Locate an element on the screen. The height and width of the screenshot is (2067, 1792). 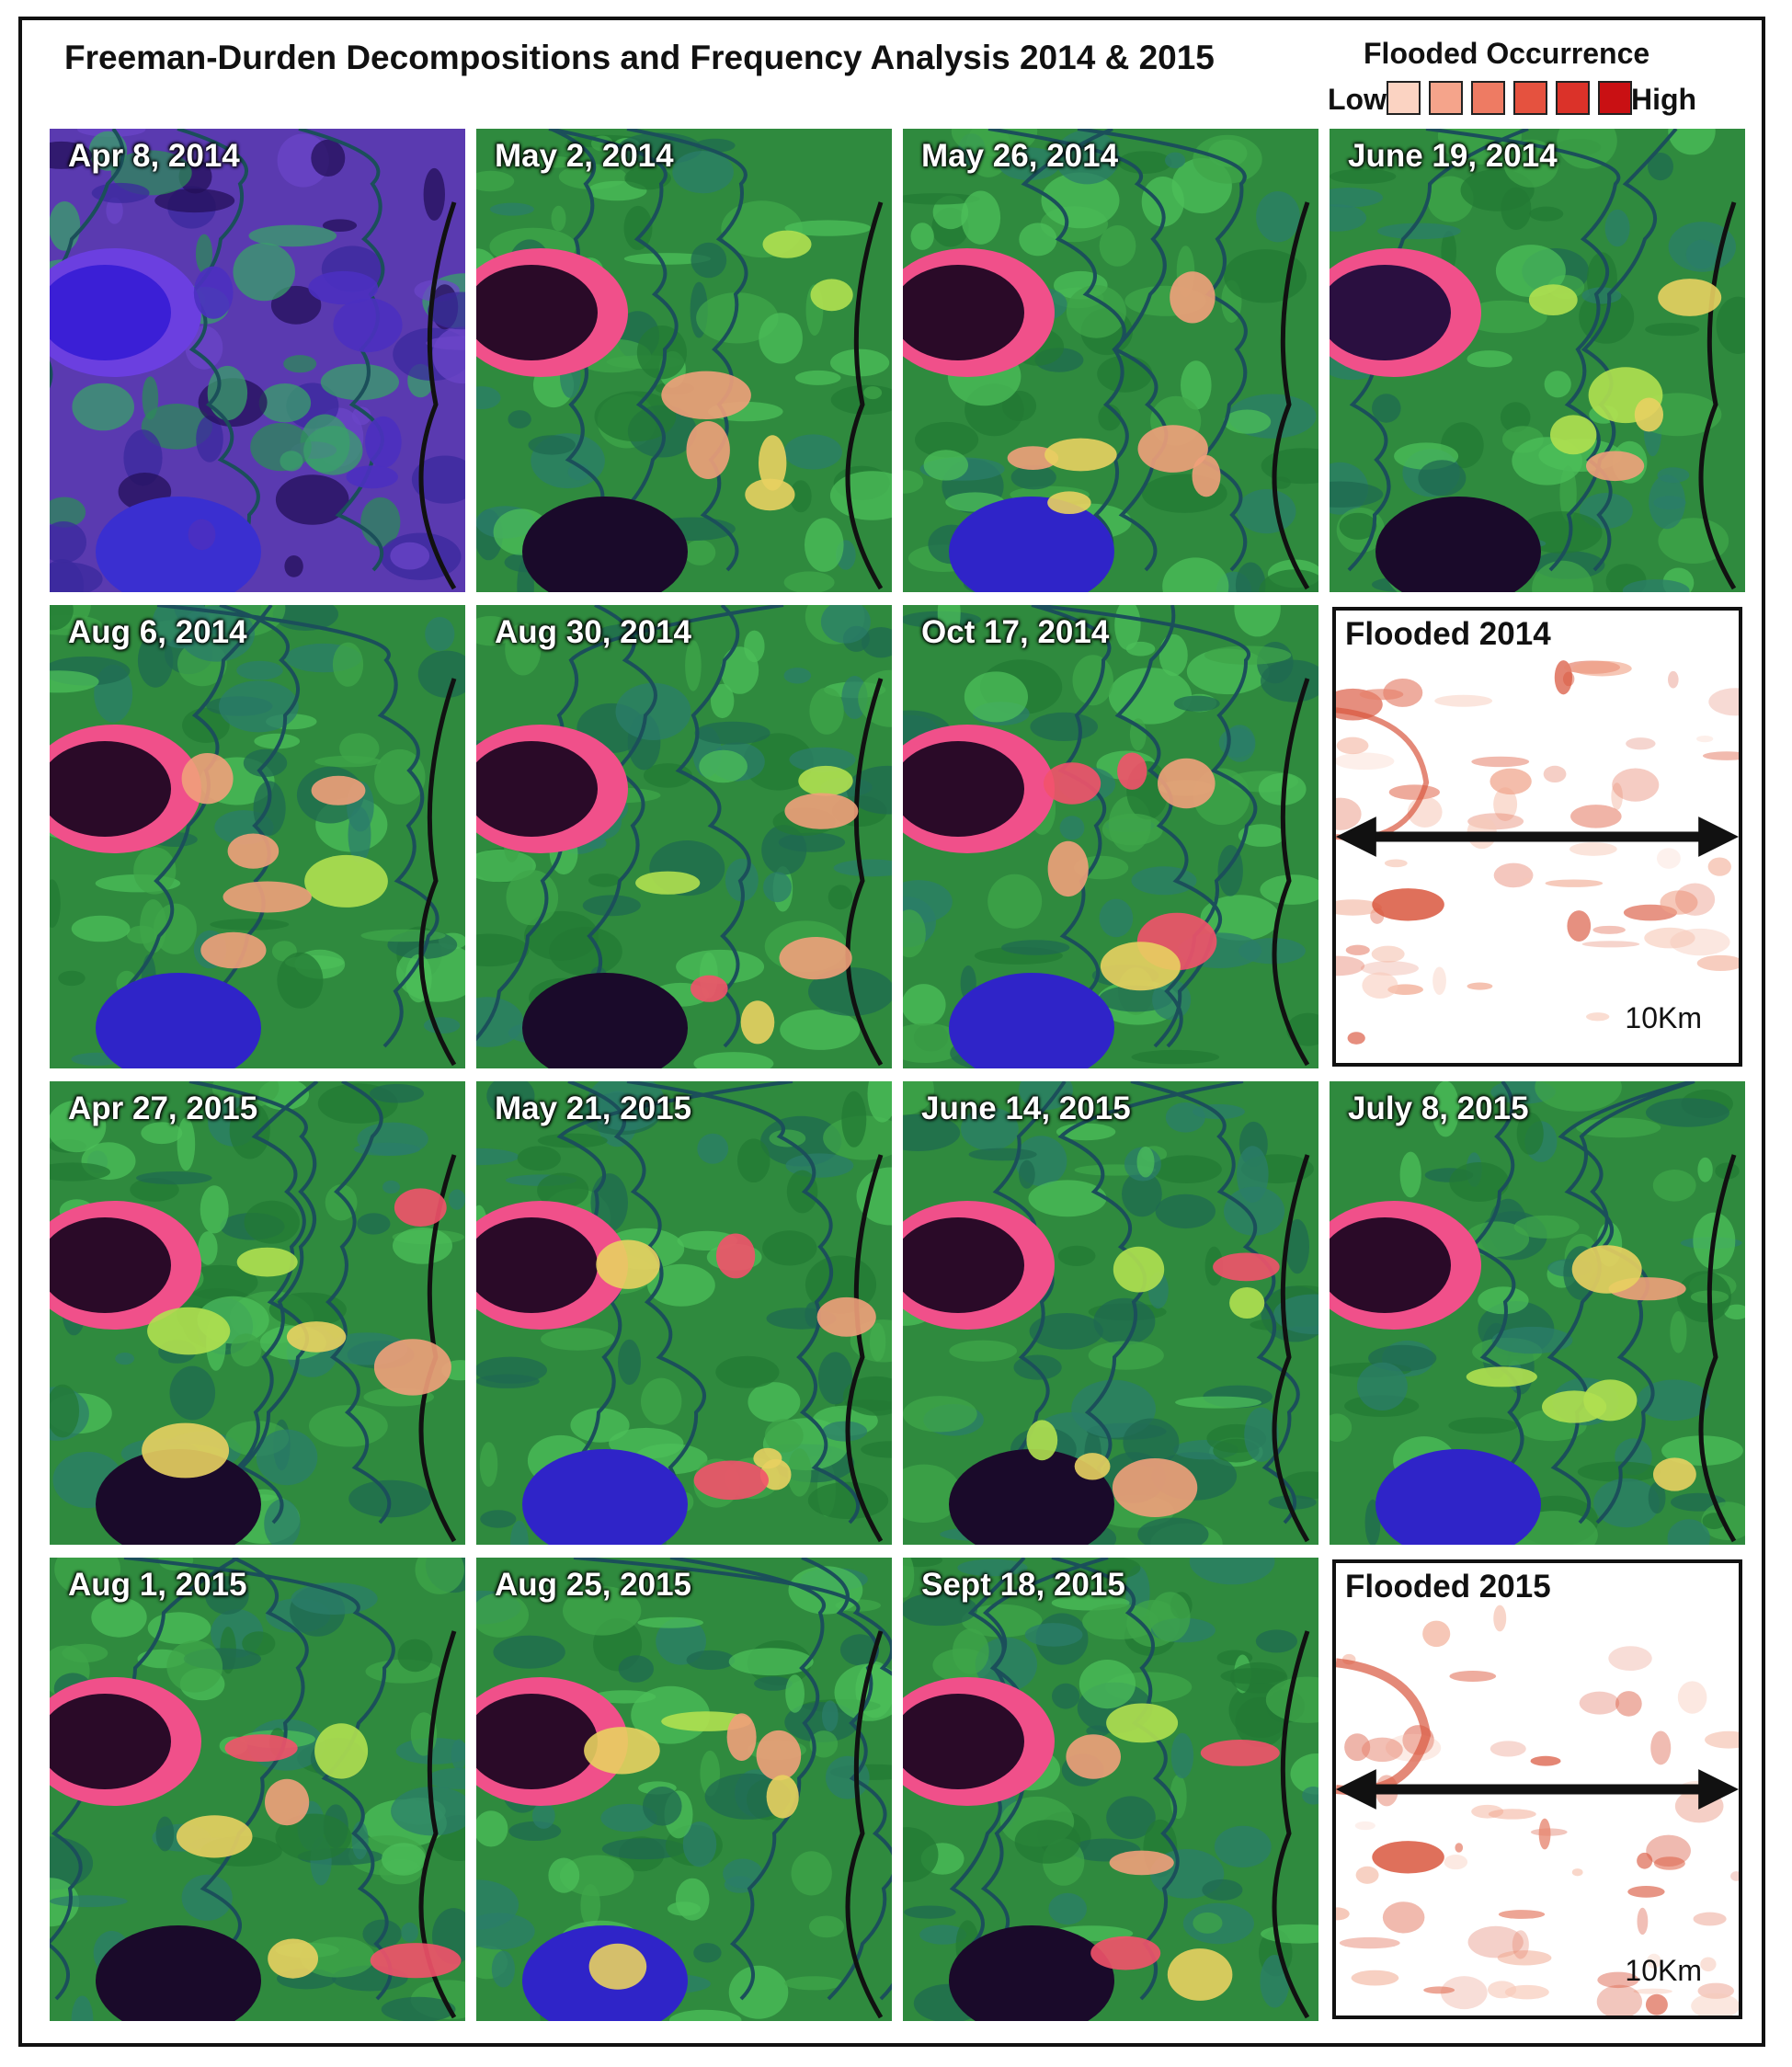
sar-panel: June 19, 2014 is located at coordinates (1537, 360).